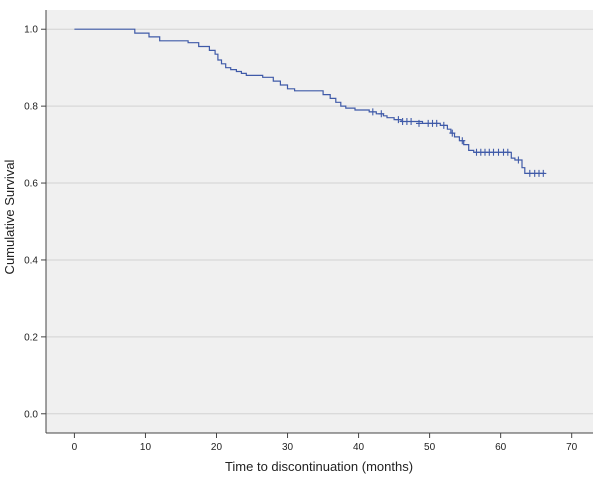 The image size is (597, 478). Describe the element at coordinates (572, 447) in the screenshot. I see `x-tick-label: 70` at that location.